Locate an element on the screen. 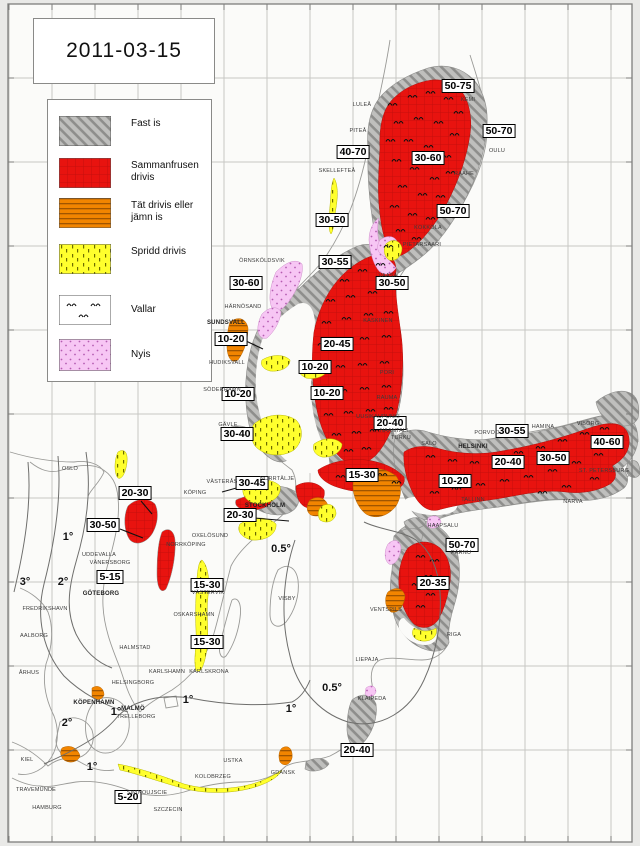 The width and height of the screenshot is (640, 846). legend-label: Tät drivis eller is located at coordinates (162, 205).